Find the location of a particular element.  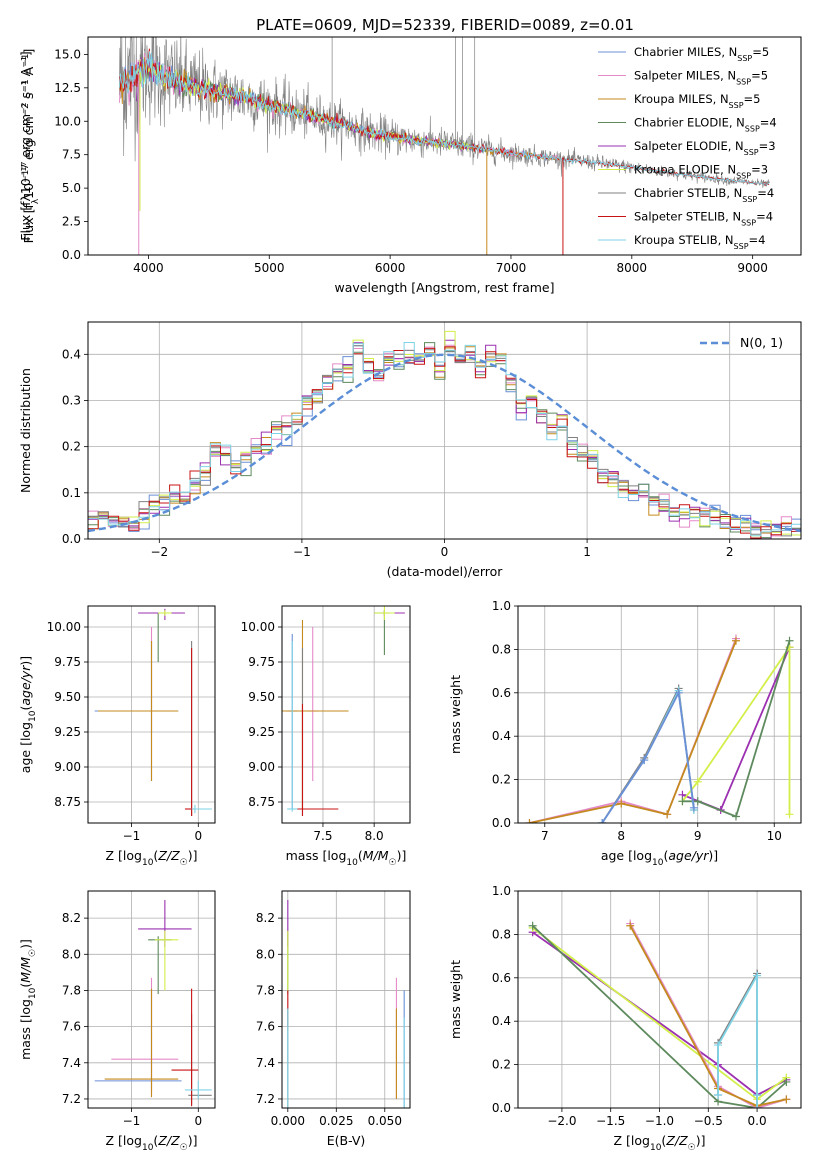

y-label-group: Flux [fλ10−17 erg cm−2 s−1 A−1] is located at coordinates (31, 146).